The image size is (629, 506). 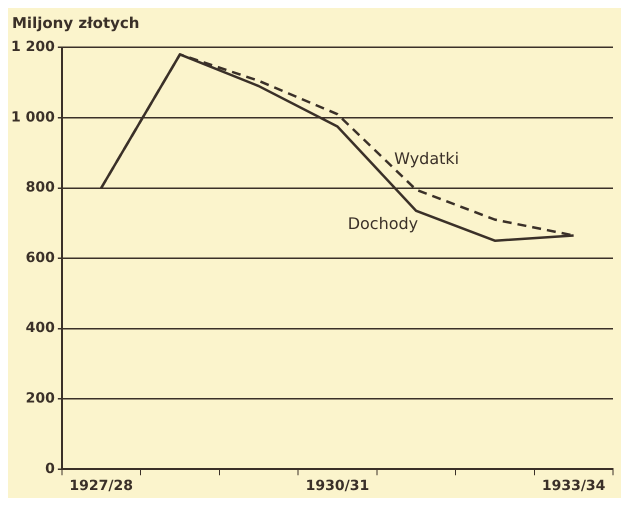 I want to click on x-tick-label: 1933/34, so click(x=574, y=486).